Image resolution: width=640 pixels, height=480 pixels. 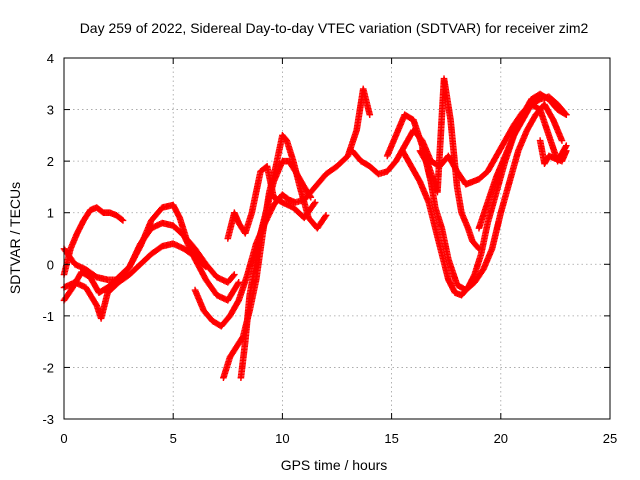 What do you see at coordinates (63, 438) in the screenshot?
I see `x-tick-label: 0` at bounding box center [63, 438].